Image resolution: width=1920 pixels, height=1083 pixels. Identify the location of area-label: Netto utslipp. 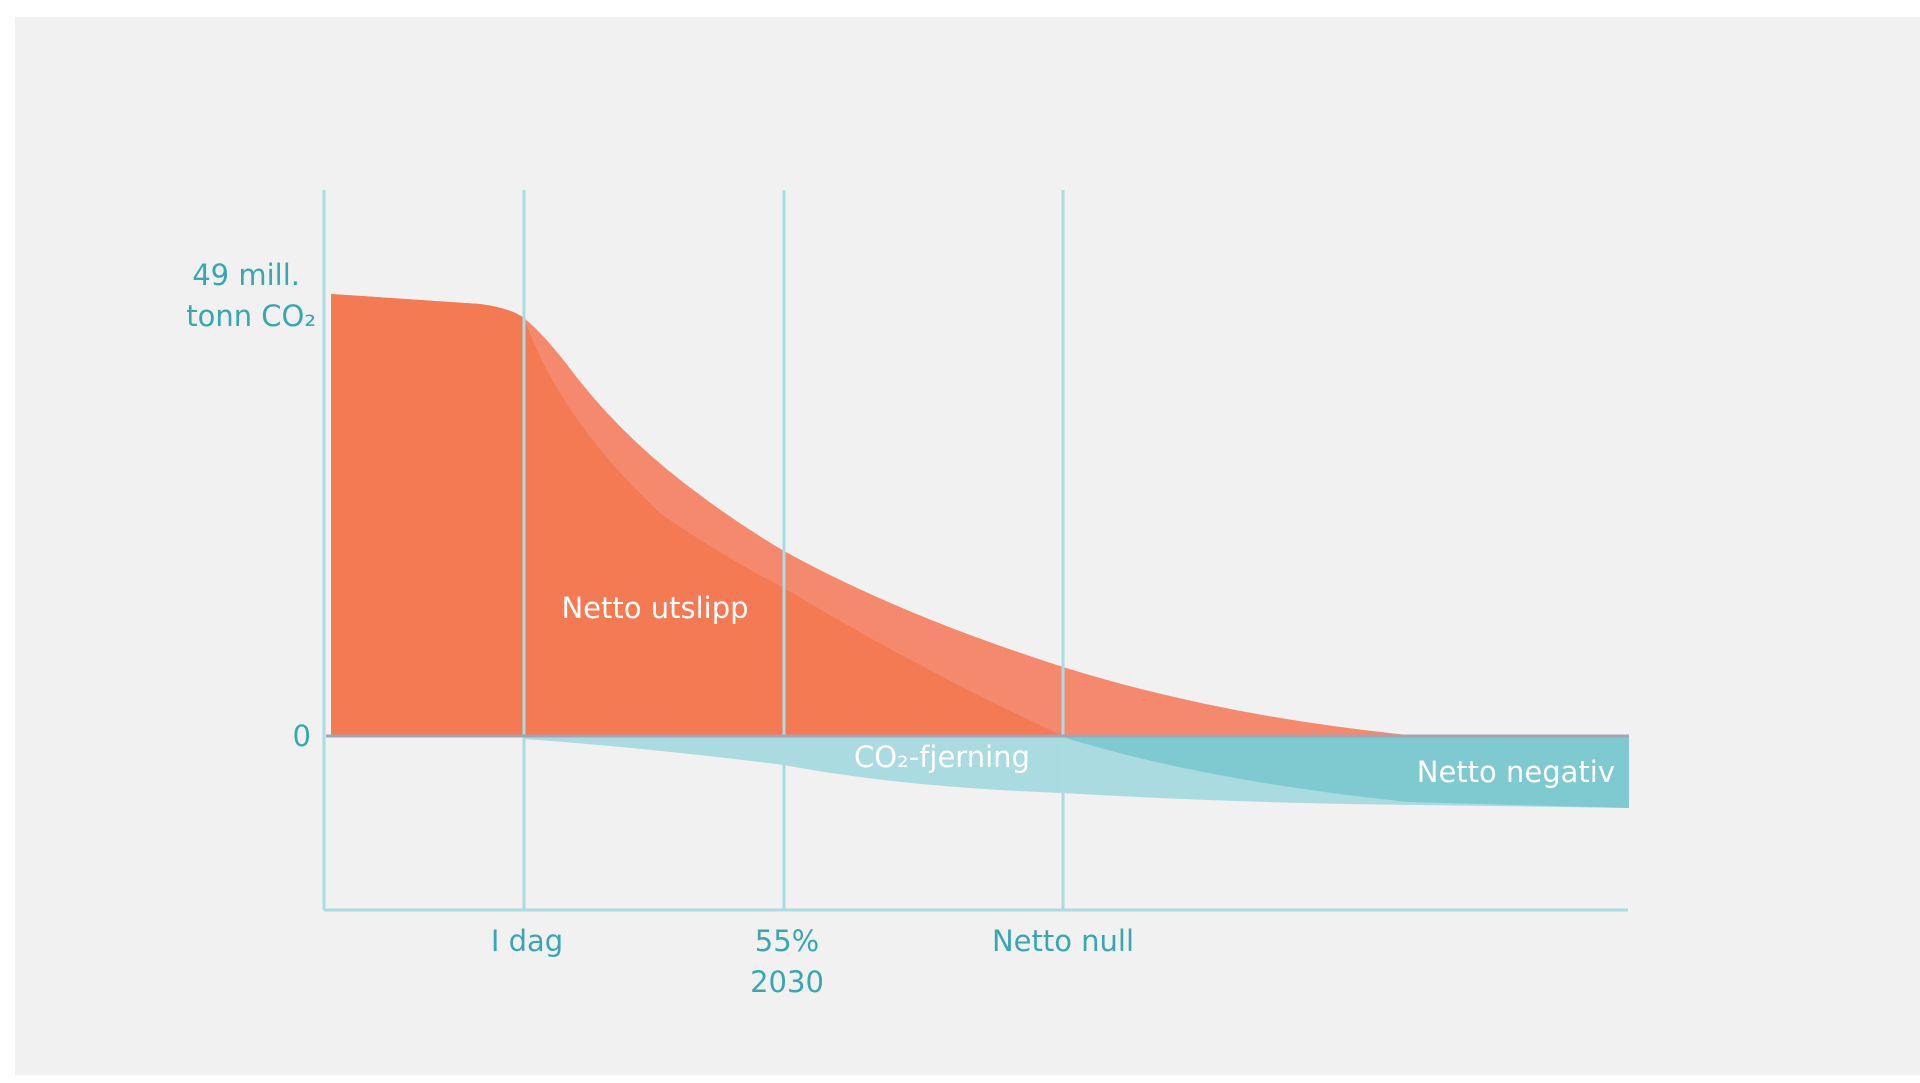
(654, 608).